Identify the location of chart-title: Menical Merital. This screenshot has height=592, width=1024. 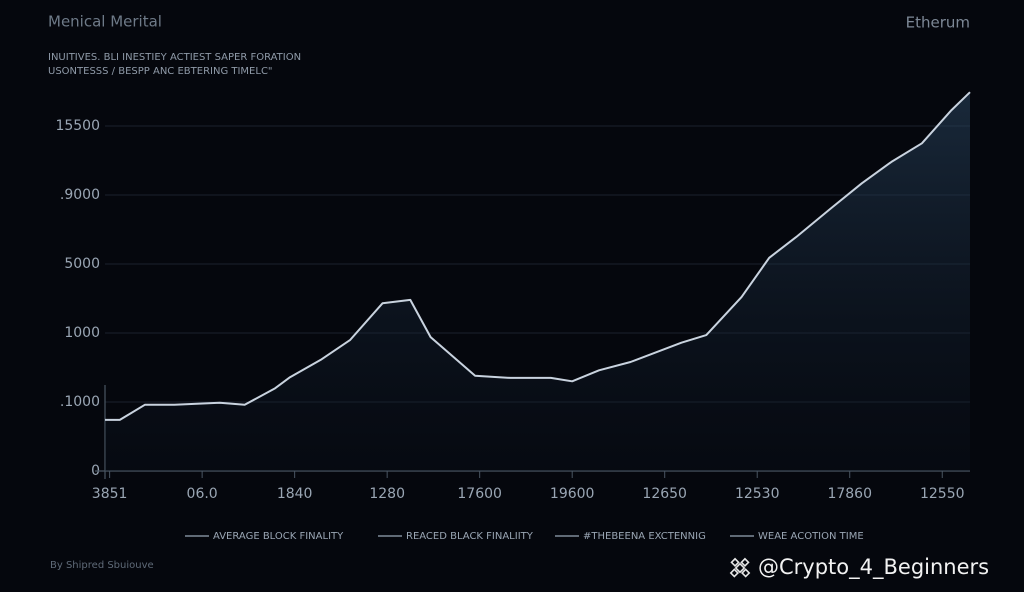
(105, 22).